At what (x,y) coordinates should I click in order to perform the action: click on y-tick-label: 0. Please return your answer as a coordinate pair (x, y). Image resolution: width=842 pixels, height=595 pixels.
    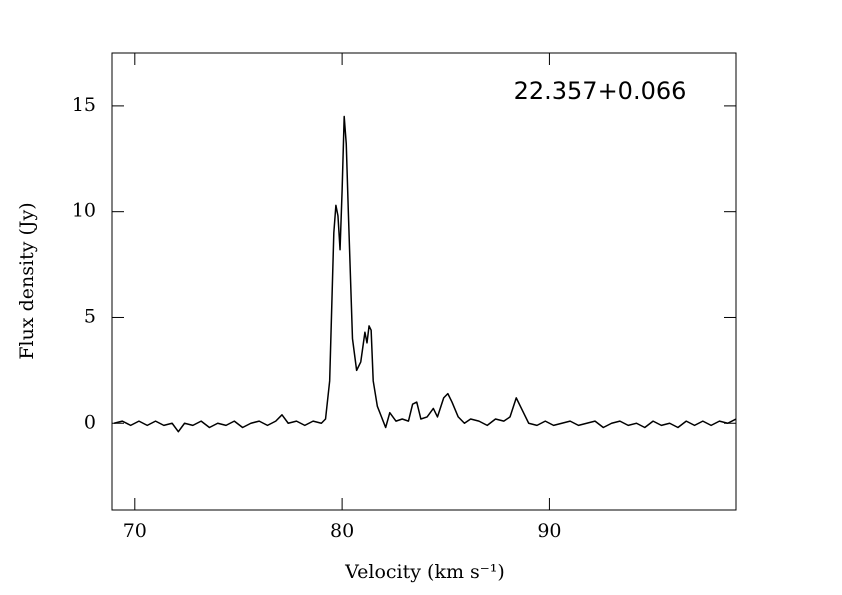
    Looking at the image, I should click on (90, 422).